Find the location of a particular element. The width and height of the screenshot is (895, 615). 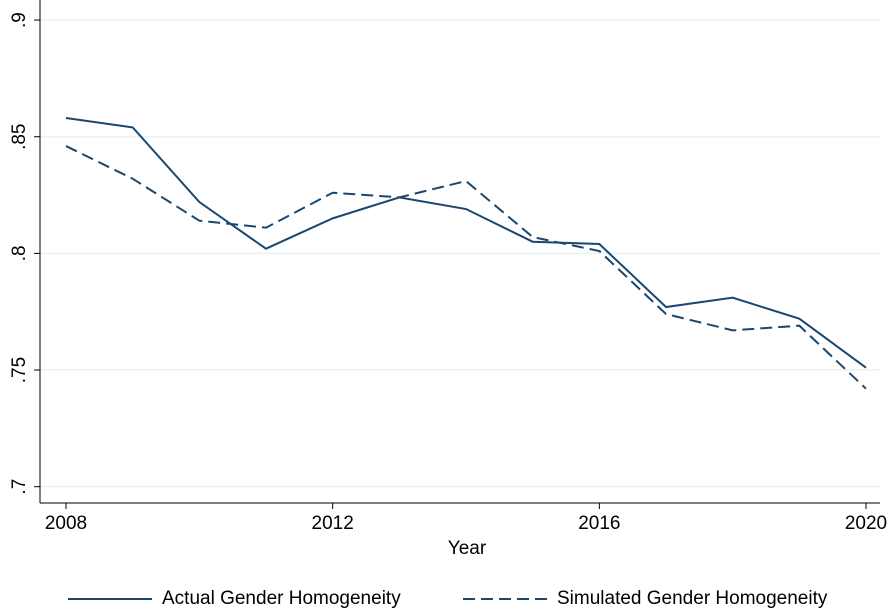

x-tick-label: 2016 is located at coordinates (599, 523).